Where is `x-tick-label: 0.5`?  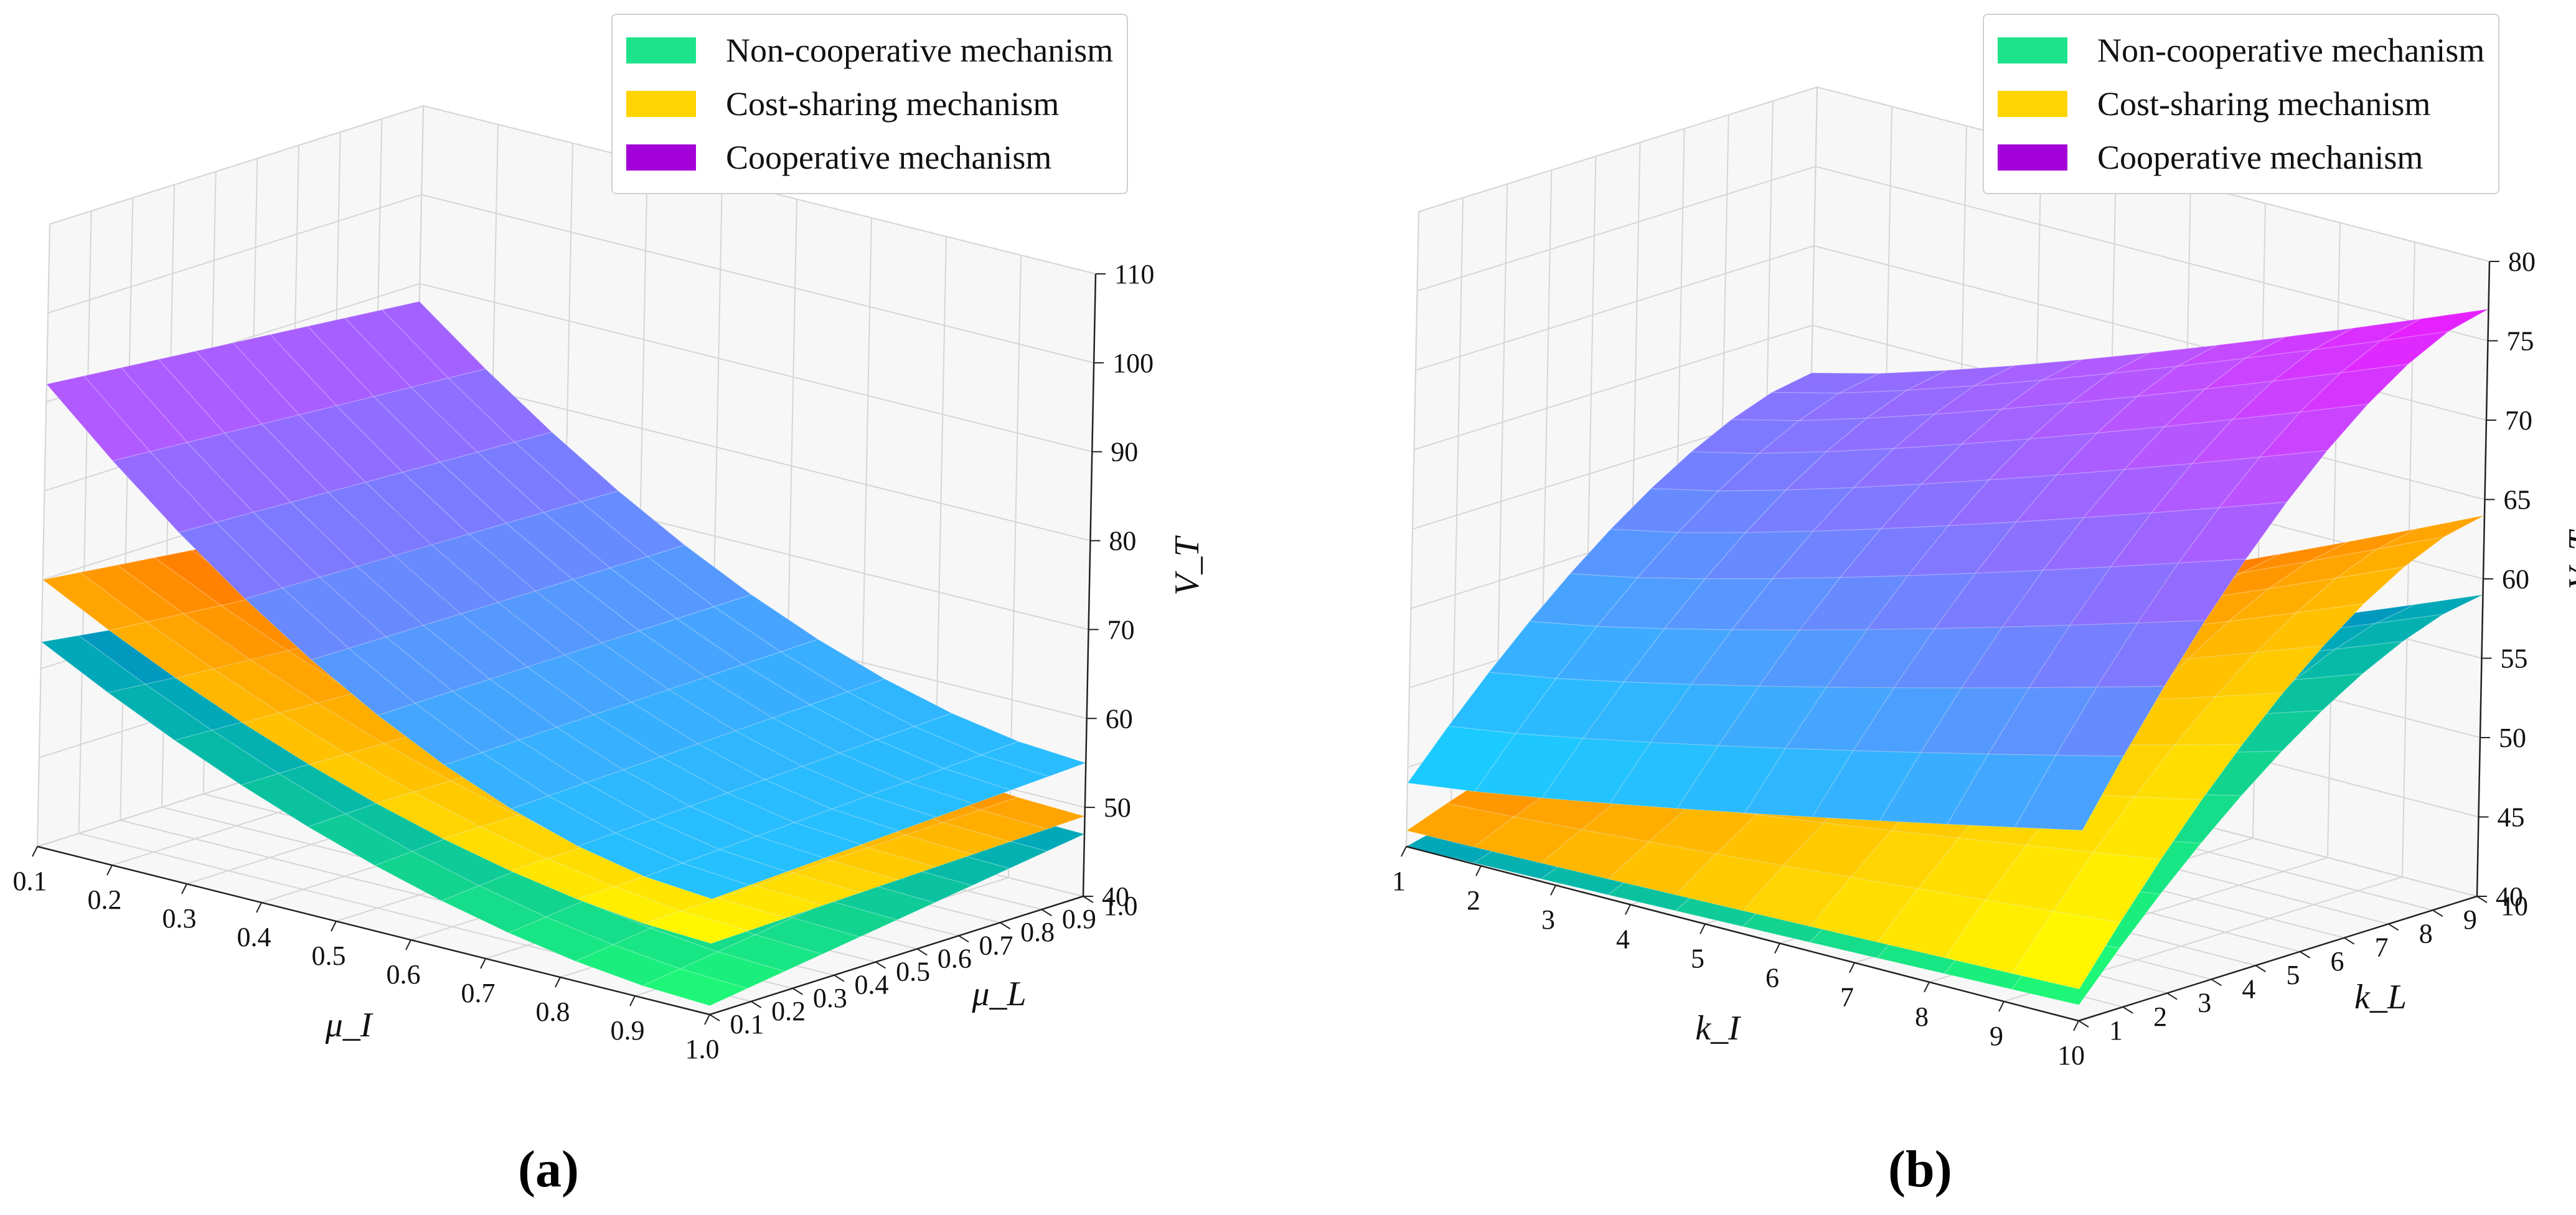
x-tick-label: 0.5 is located at coordinates (329, 956).